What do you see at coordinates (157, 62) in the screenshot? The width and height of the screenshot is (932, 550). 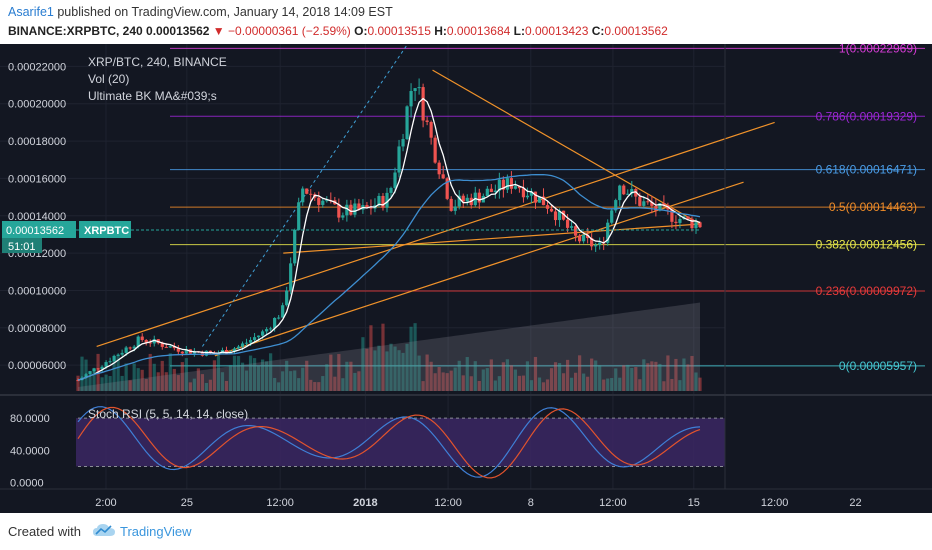 I see `legend-title: XRP/BTC, 240, BINANCE` at bounding box center [157, 62].